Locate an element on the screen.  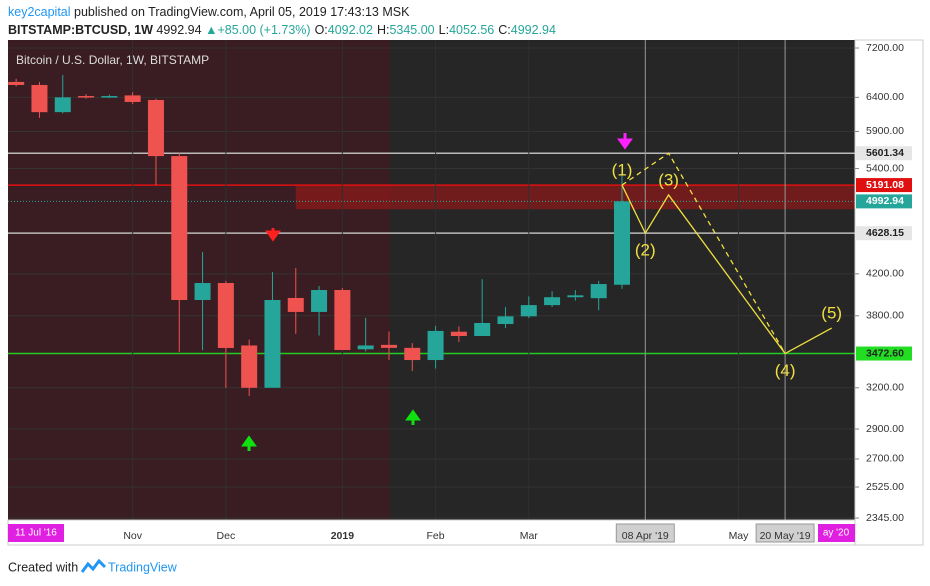
change: +85.00 (+1.73%) is located at coordinates (263, 30).